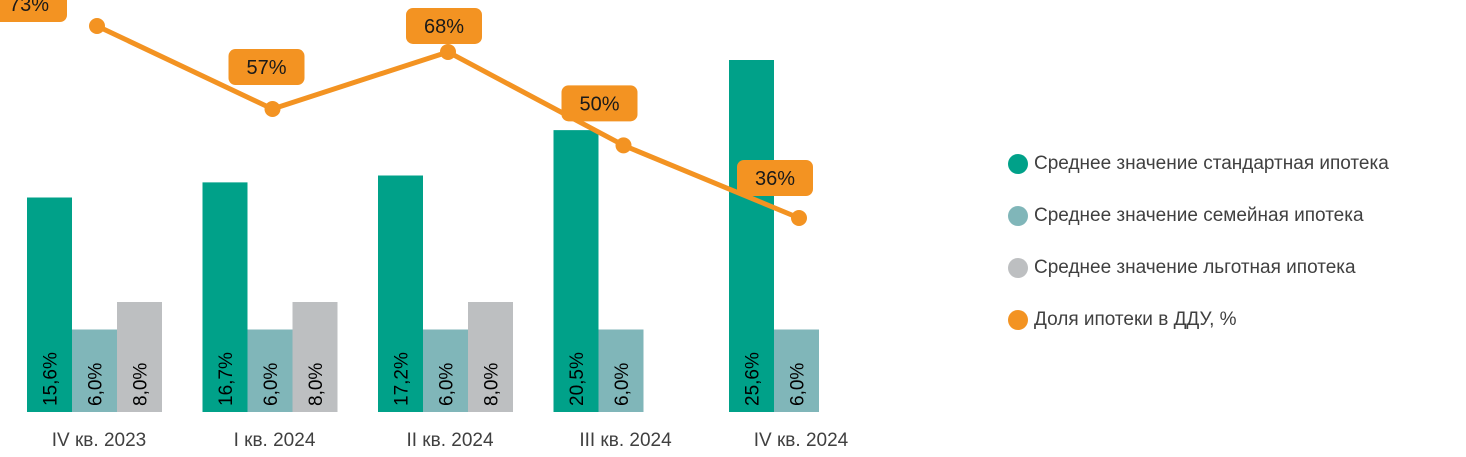  I want to click on bar-data-label: 16,7%, so click(226, 379).